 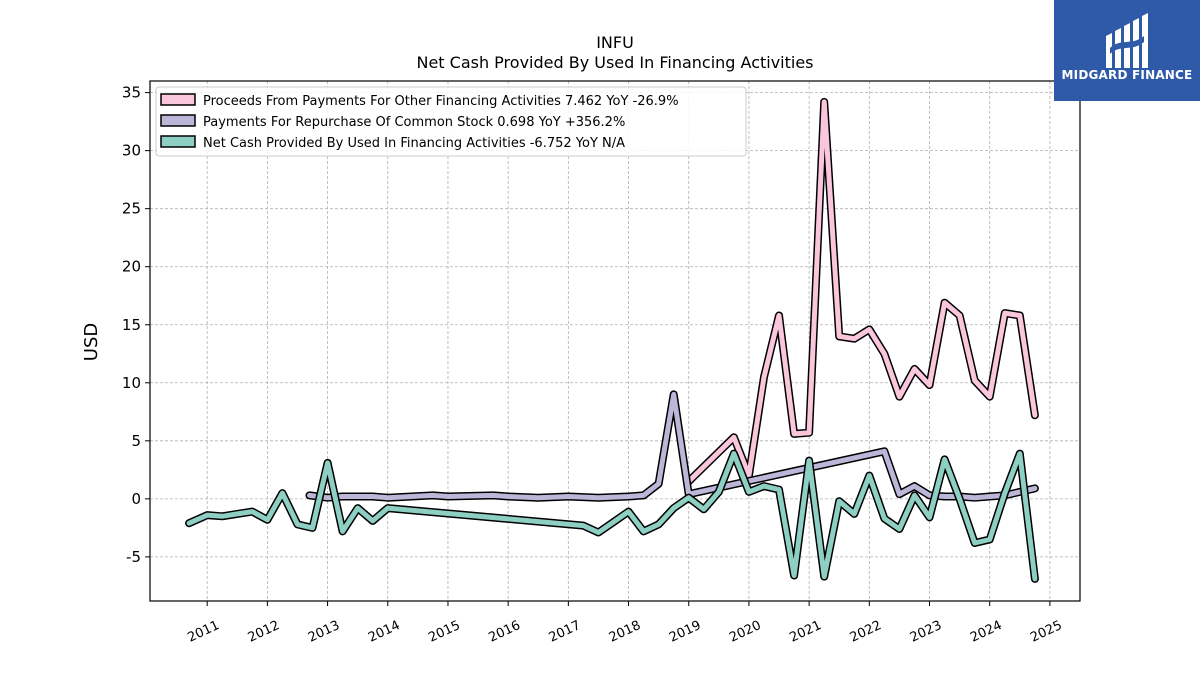 I want to click on x-tick-label: 2024, so click(x=986, y=632).